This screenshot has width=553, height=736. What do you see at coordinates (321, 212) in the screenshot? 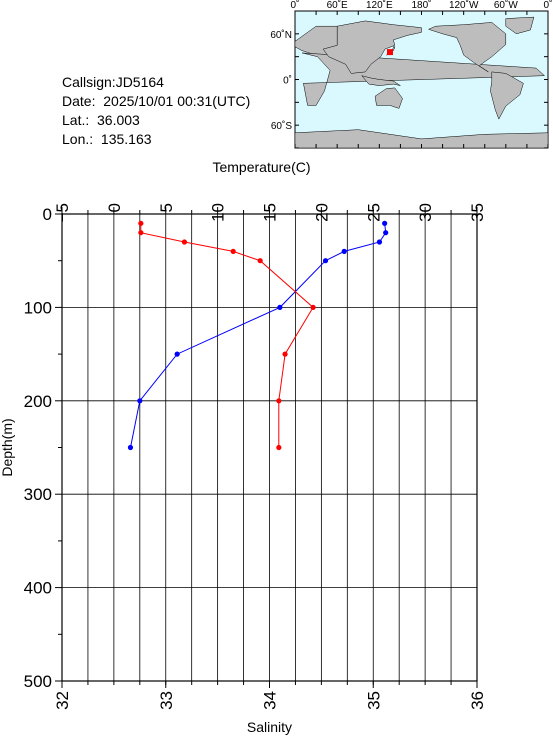
I see `temperature-tick-label: 20` at bounding box center [321, 212].